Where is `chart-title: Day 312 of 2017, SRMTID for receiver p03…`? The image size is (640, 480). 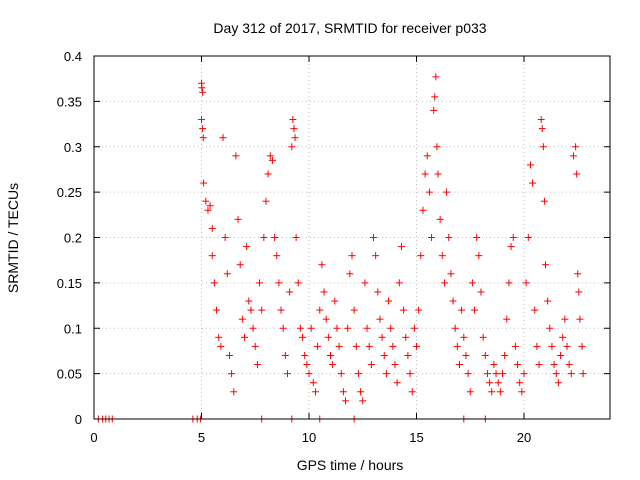 chart-title: Day 312 of 2017, SRMTID for receiver p03… is located at coordinates (349, 28).